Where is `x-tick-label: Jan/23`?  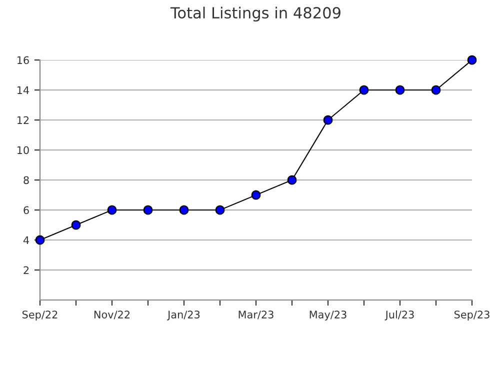
x-tick-label: Jan/23 is located at coordinates (183, 315).